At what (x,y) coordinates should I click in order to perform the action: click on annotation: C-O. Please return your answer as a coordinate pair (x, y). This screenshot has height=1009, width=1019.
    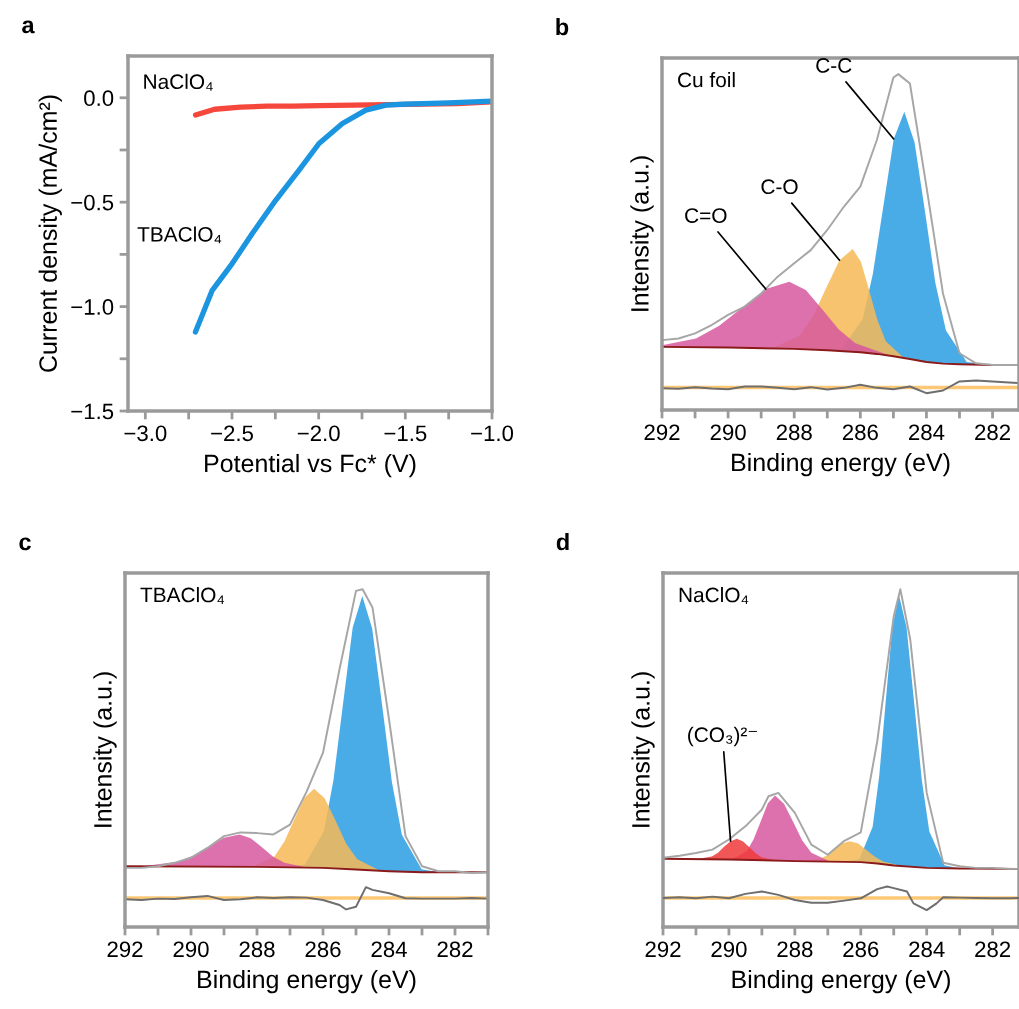
    Looking at the image, I should click on (779, 187).